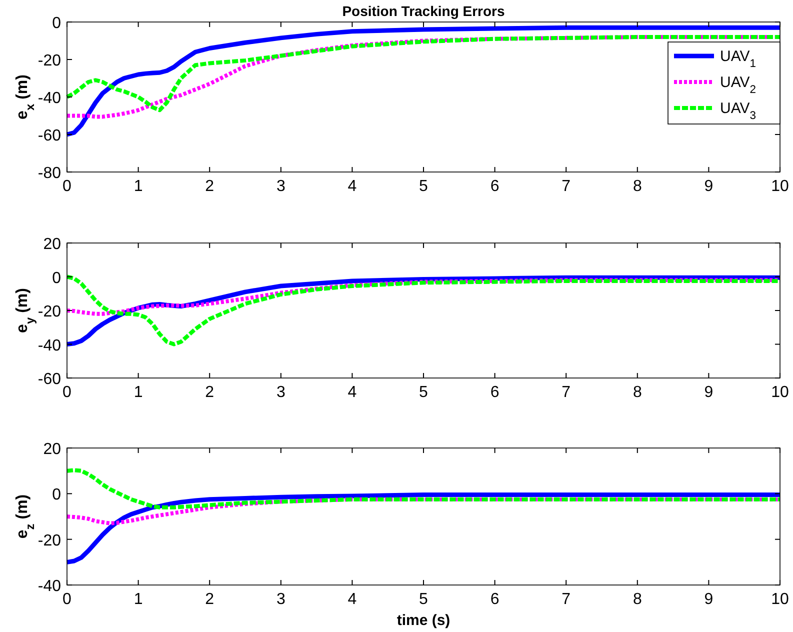  Describe the element at coordinates (423, 620) in the screenshot. I see `x-axis-title: time (s)` at that location.